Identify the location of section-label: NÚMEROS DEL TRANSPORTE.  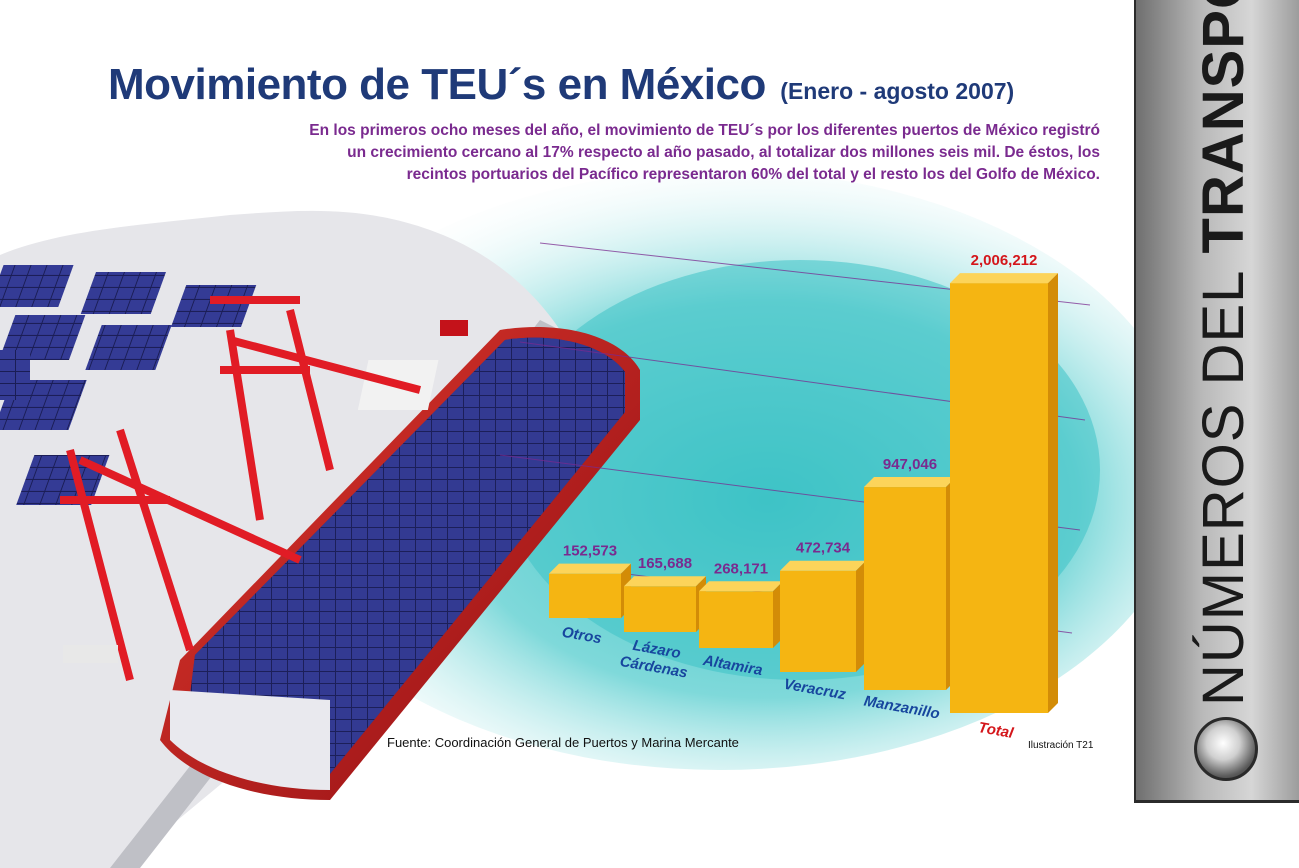
(1223, 353).